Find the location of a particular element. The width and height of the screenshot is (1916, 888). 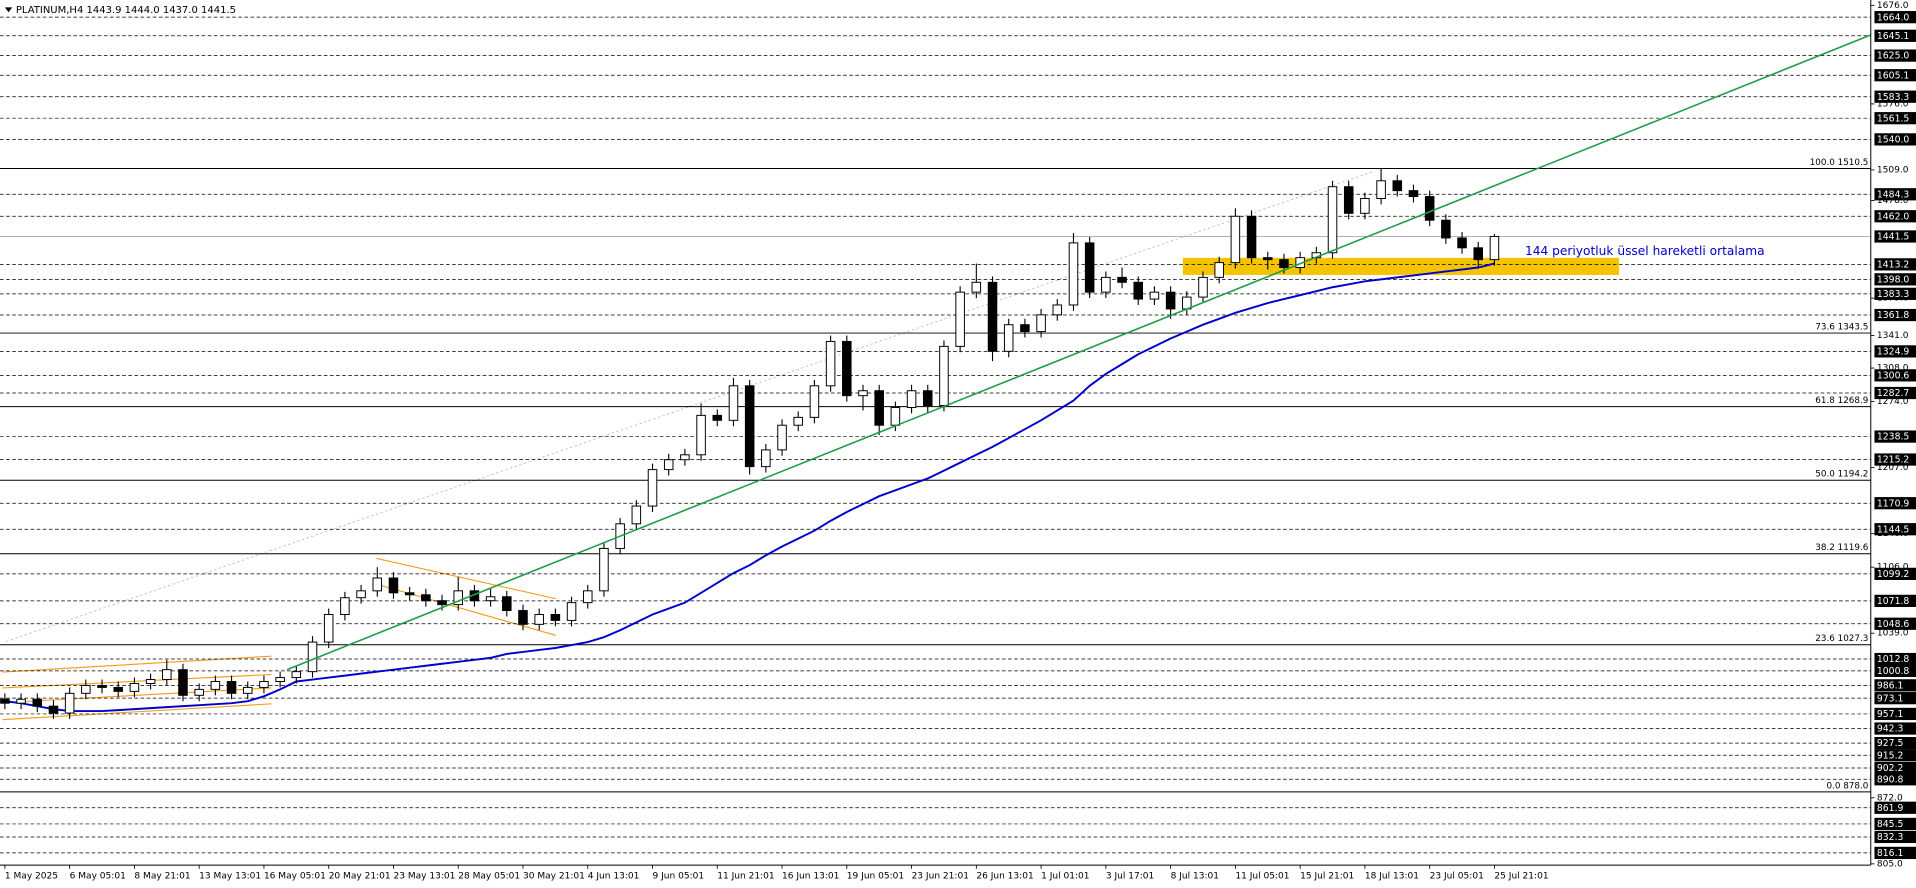

y-tick-label: 1341.0 is located at coordinates (1893, 336).